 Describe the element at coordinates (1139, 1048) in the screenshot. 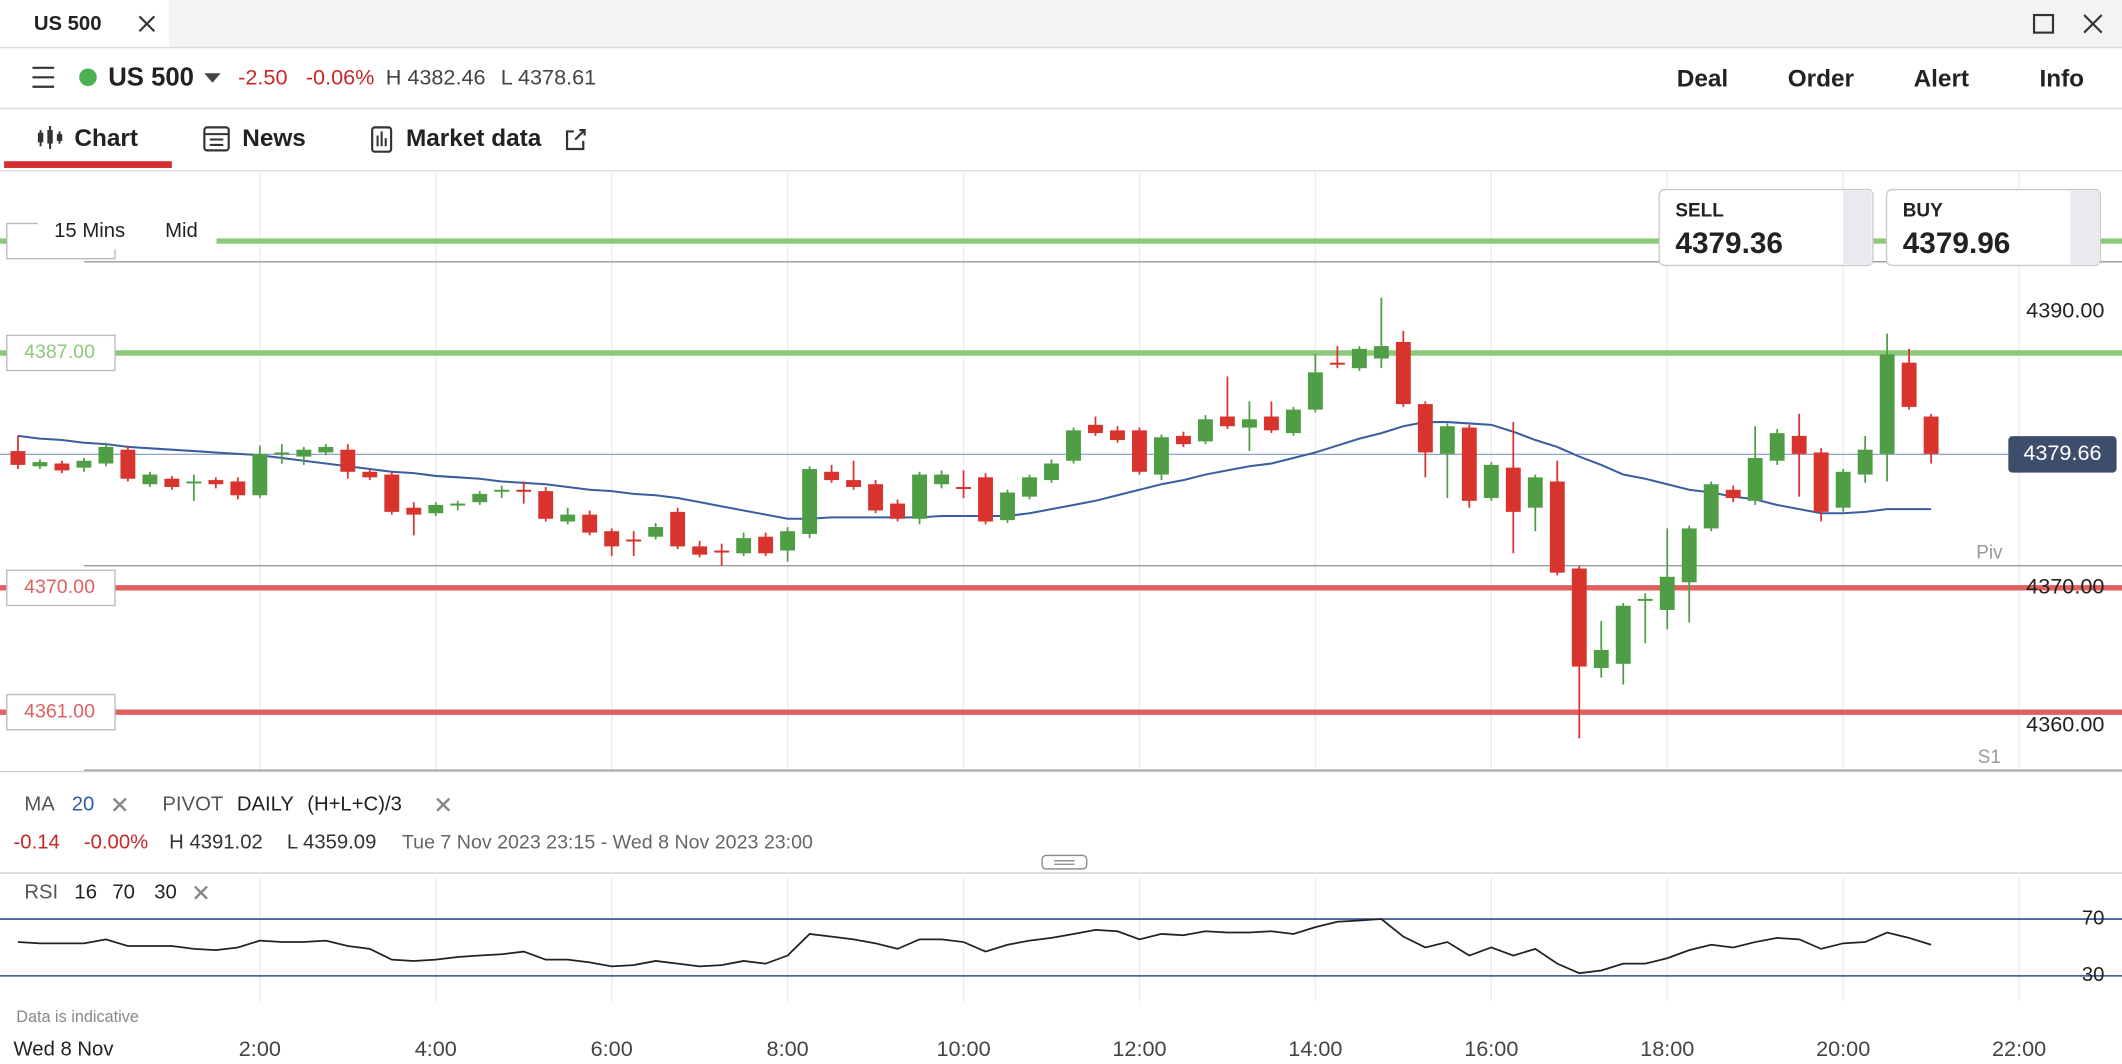

I see `x-tick-label: 12:00` at that location.